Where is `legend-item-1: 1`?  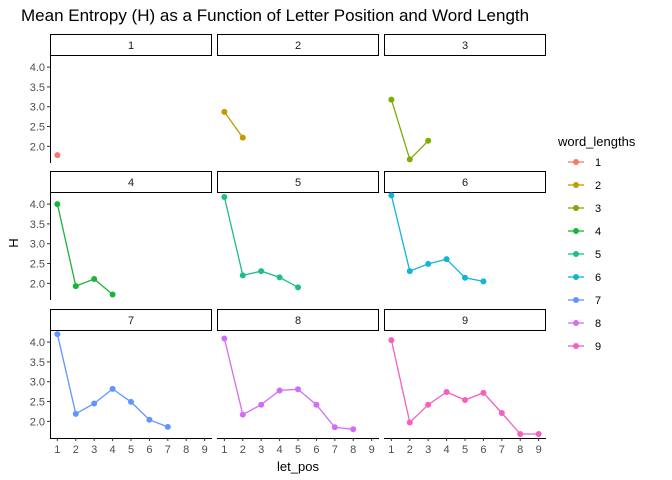 legend-item-1: 1 is located at coordinates (584, 163).